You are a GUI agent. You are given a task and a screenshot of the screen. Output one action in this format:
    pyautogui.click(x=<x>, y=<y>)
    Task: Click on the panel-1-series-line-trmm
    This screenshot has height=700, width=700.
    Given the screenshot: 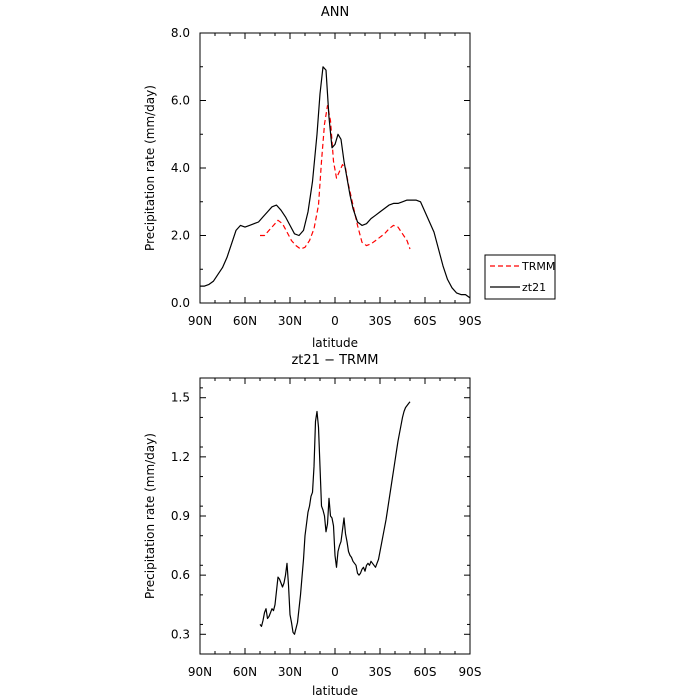 What is the action you would take?
    pyautogui.click(x=335, y=177)
    